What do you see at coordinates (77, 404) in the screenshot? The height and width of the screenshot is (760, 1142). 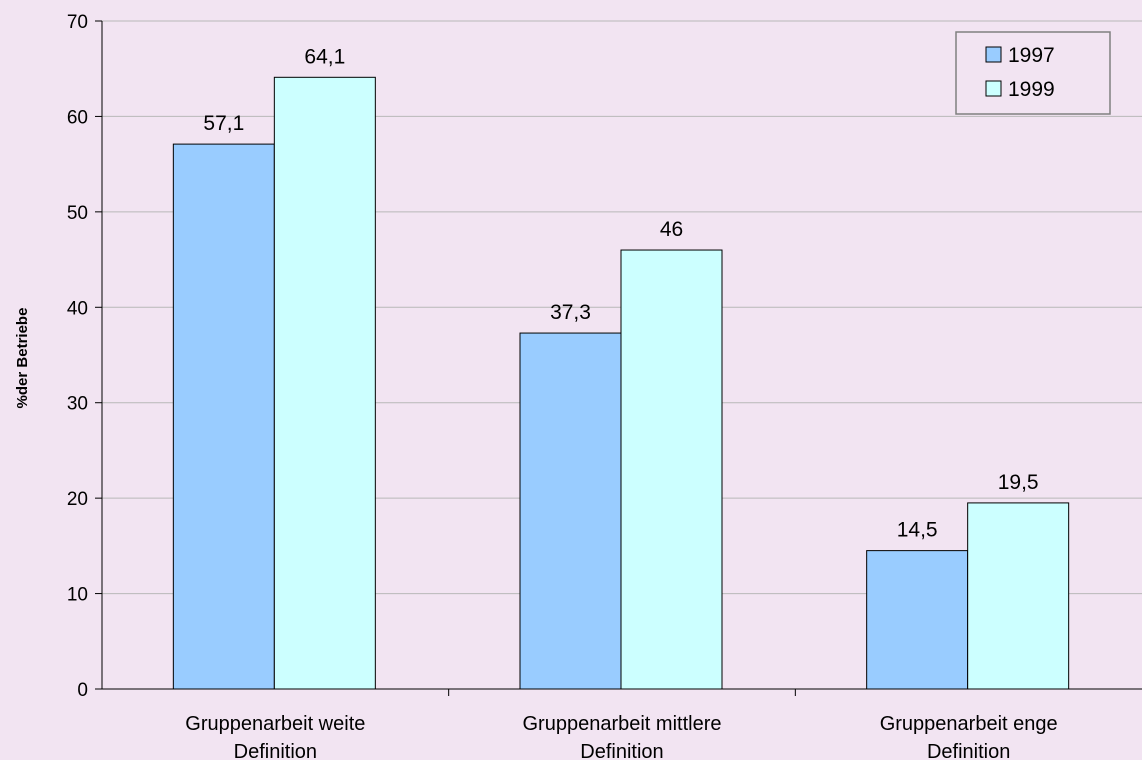 I see `y-tick-label: 30` at bounding box center [77, 404].